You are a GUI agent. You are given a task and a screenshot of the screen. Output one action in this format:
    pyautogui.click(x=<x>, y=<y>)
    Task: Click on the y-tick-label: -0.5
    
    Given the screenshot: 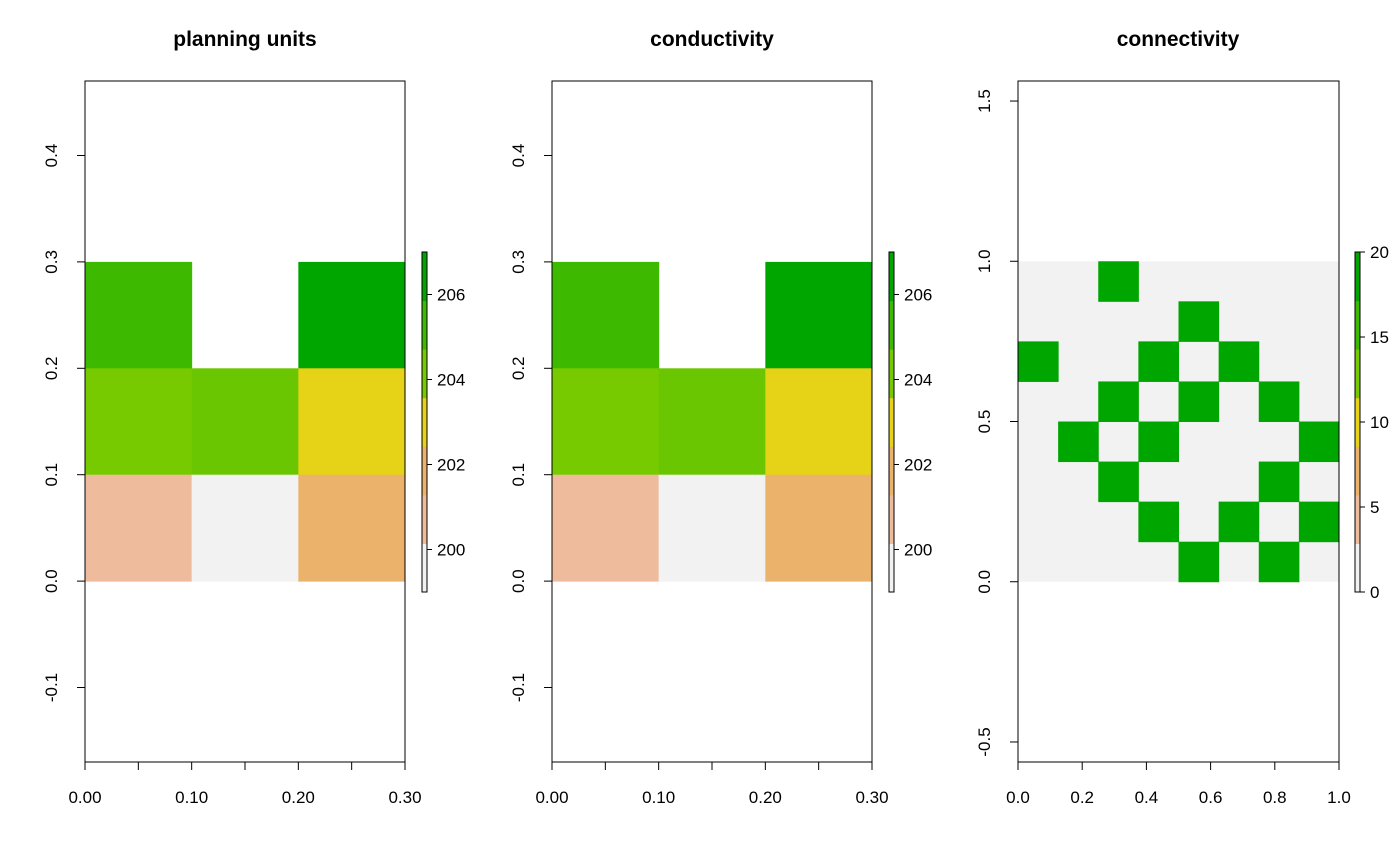 What is the action you would take?
    pyautogui.click(x=984, y=741)
    